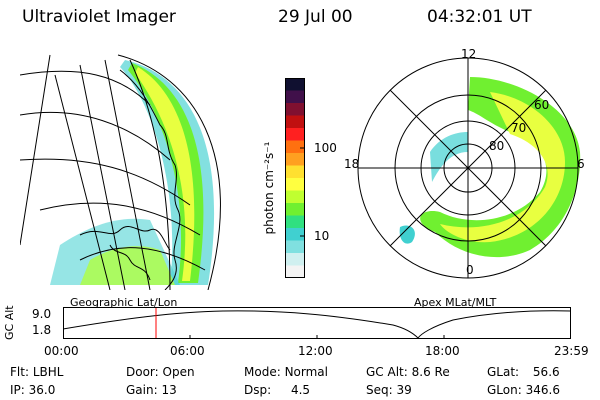 The image size is (600, 400). Describe the element at coordinates (379, 390) in the screenshot. I see `info-seq-label: Seq:` at that location.